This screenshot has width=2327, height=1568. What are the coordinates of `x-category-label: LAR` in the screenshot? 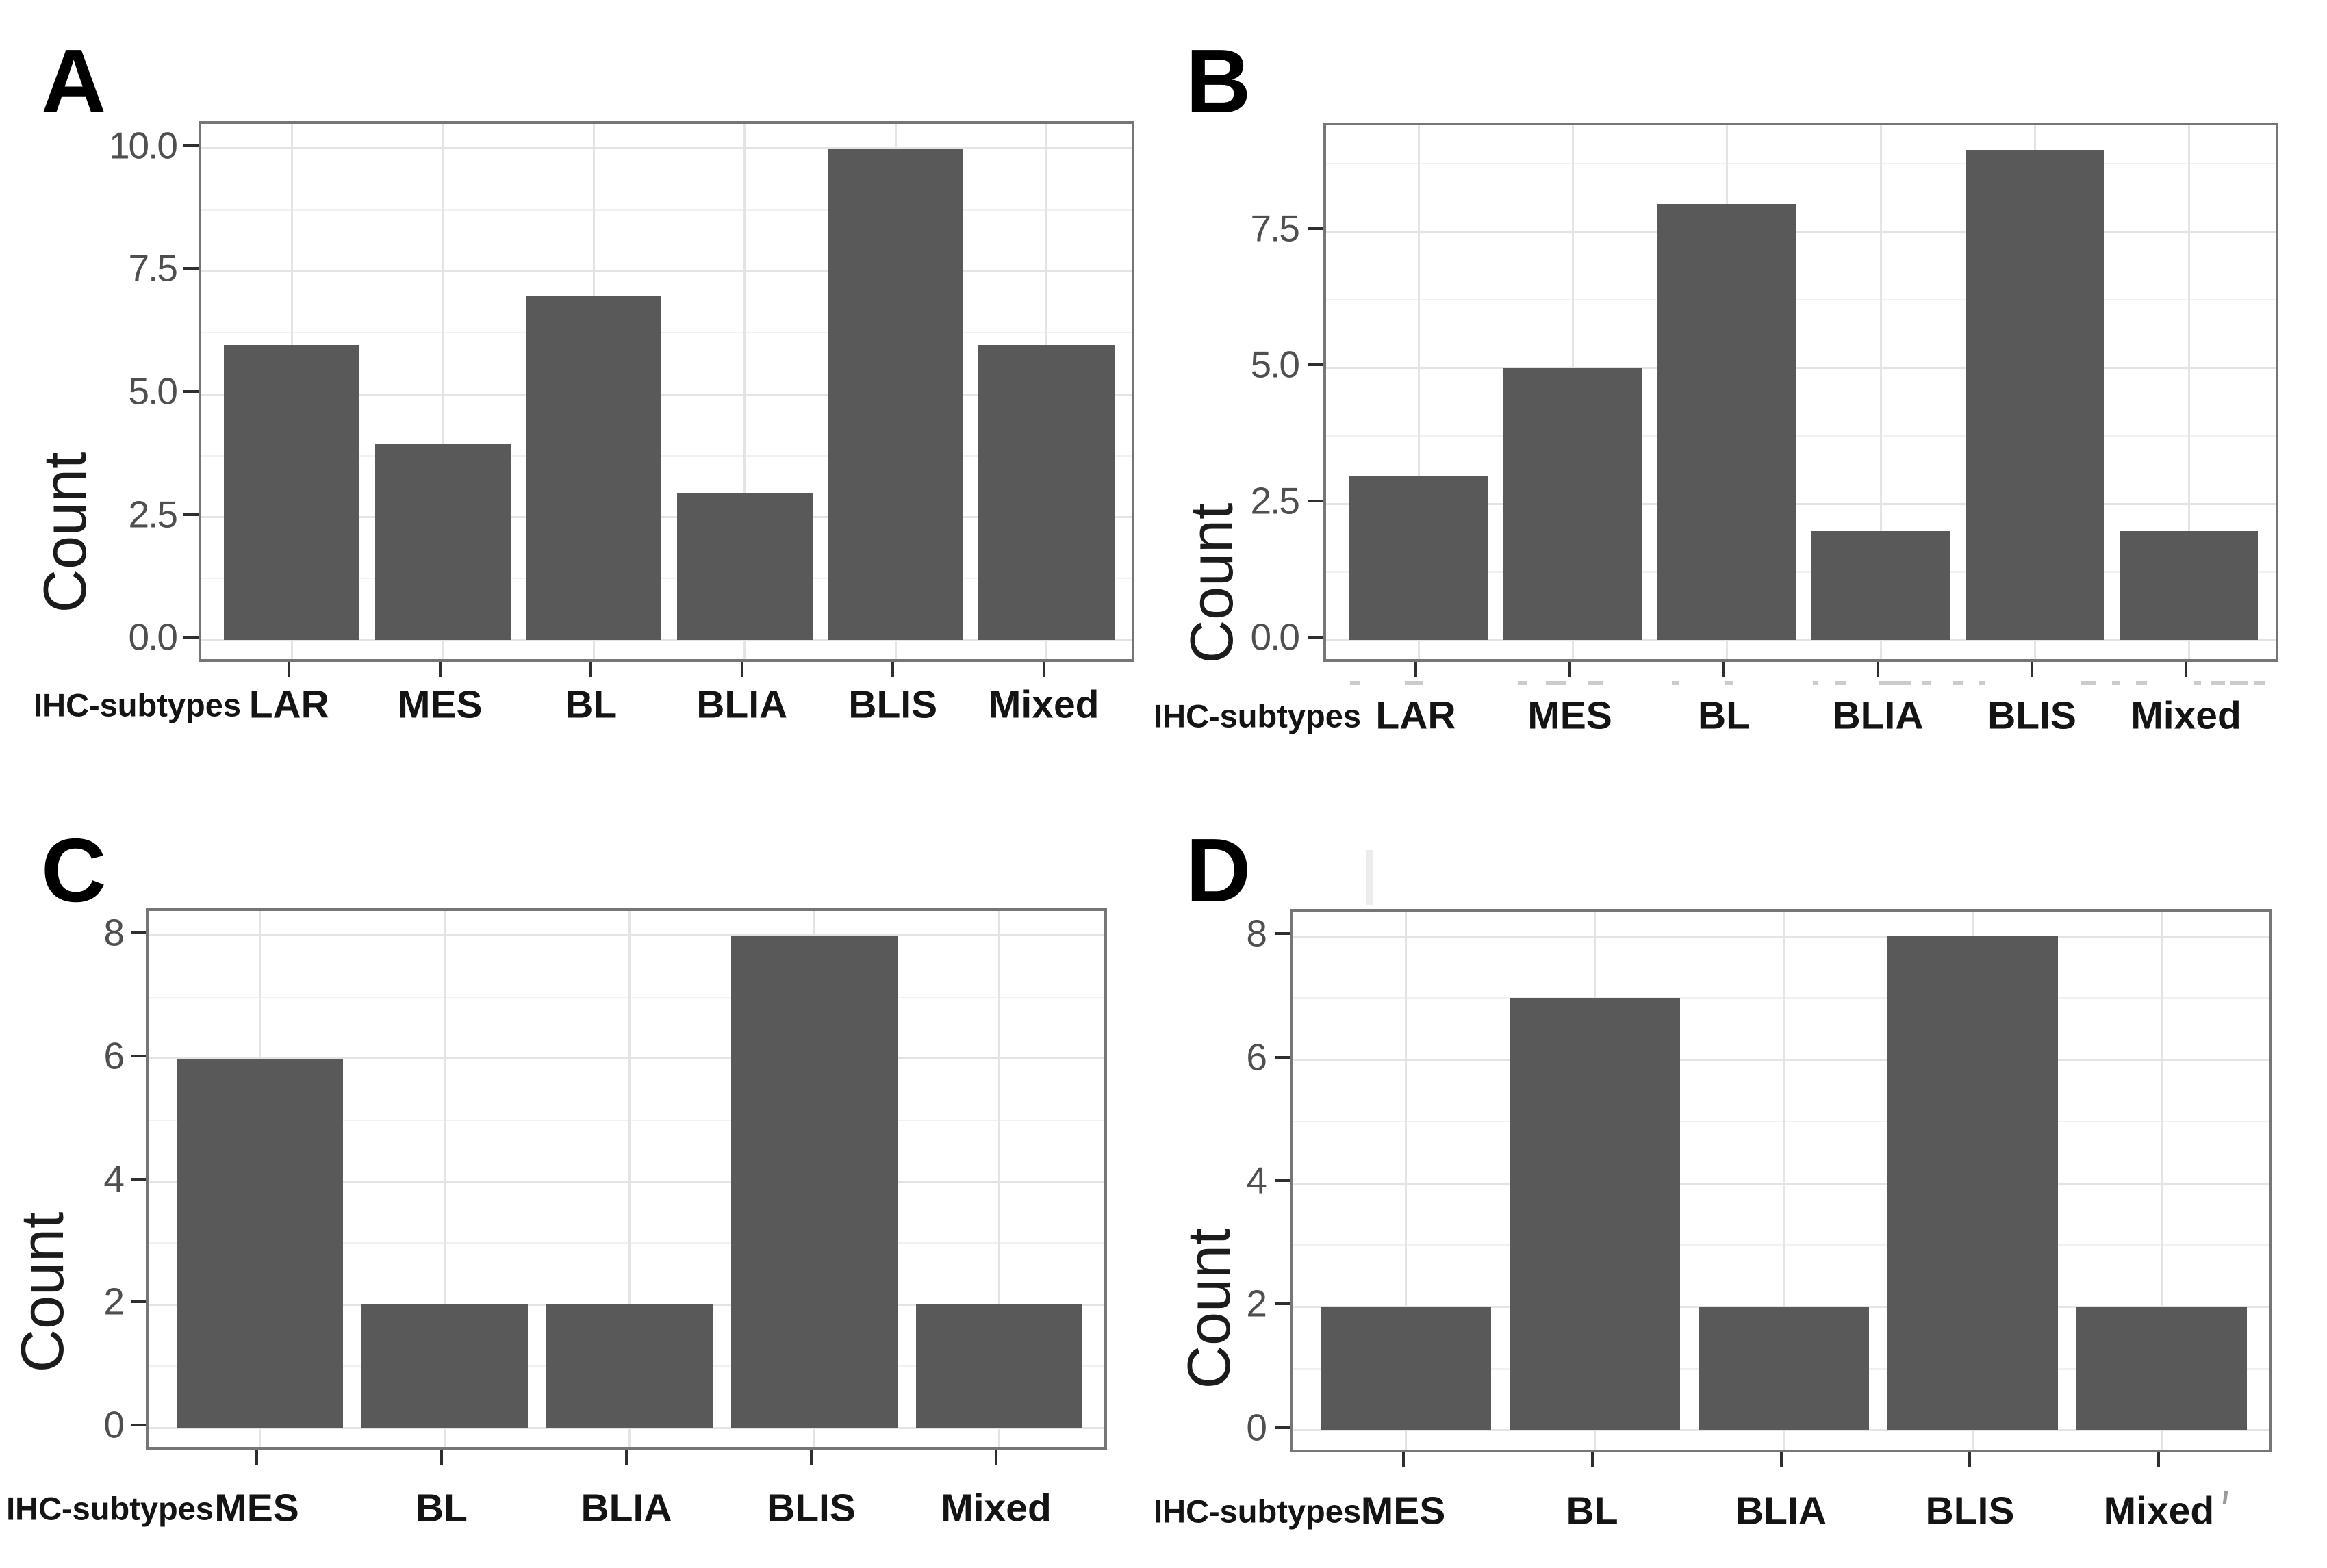 It's located at (1415, 715).